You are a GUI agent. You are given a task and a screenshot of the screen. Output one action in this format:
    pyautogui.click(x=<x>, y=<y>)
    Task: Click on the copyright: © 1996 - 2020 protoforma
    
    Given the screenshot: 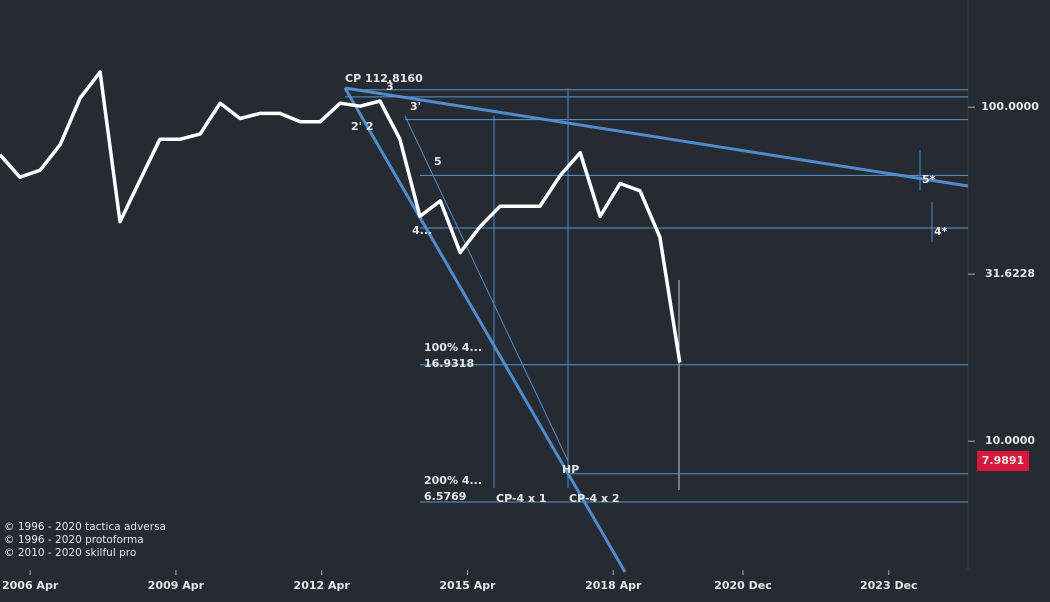 What is the action you would take?
    pyautogui.click(x=74, y=540)
    